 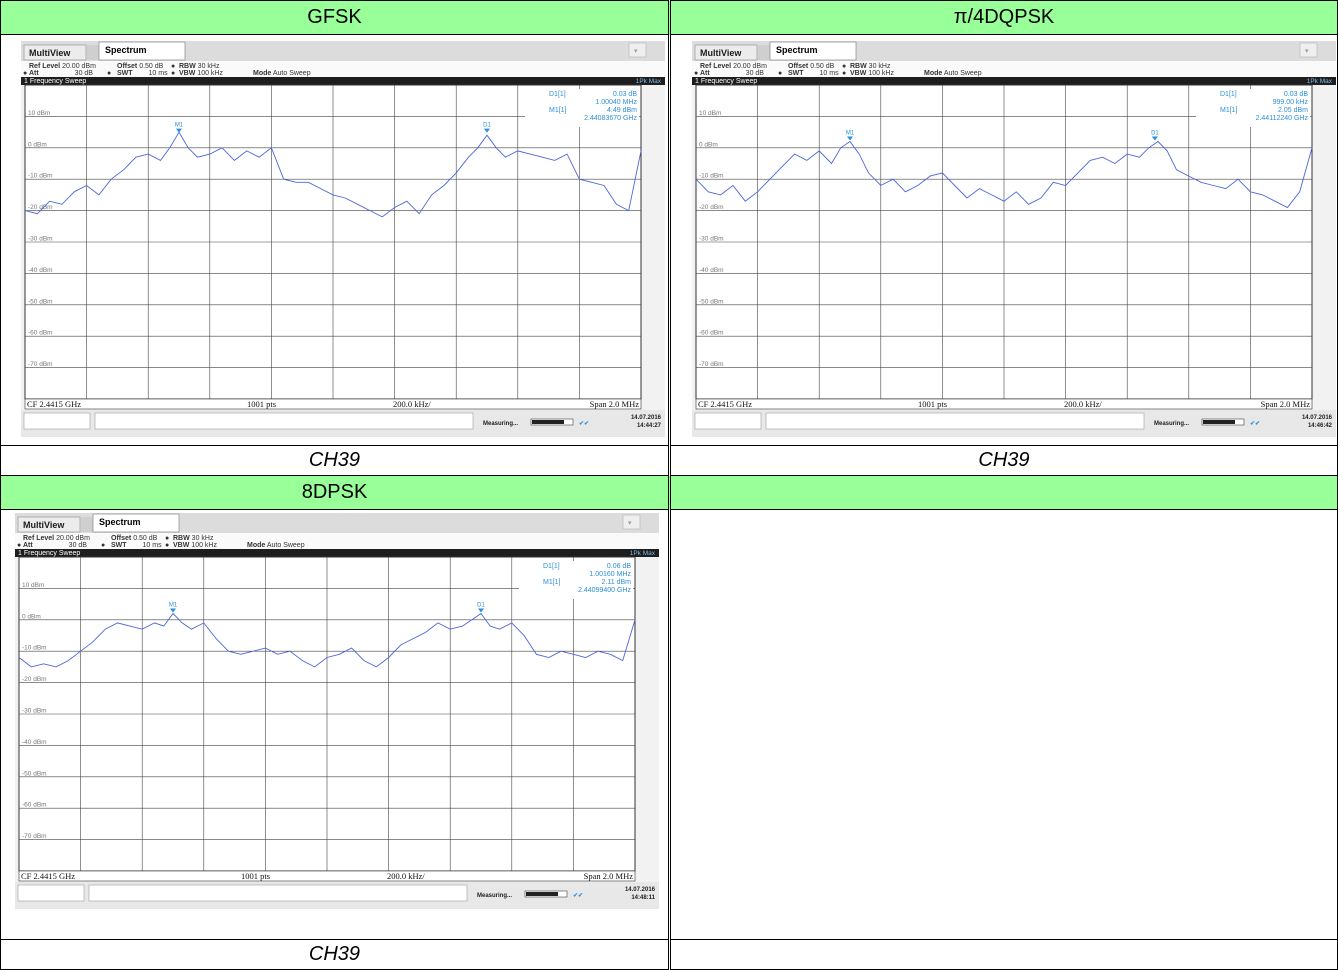 I want to click on svg-text: Ref Level 20.00 dBm, so click(x=733, y=66).